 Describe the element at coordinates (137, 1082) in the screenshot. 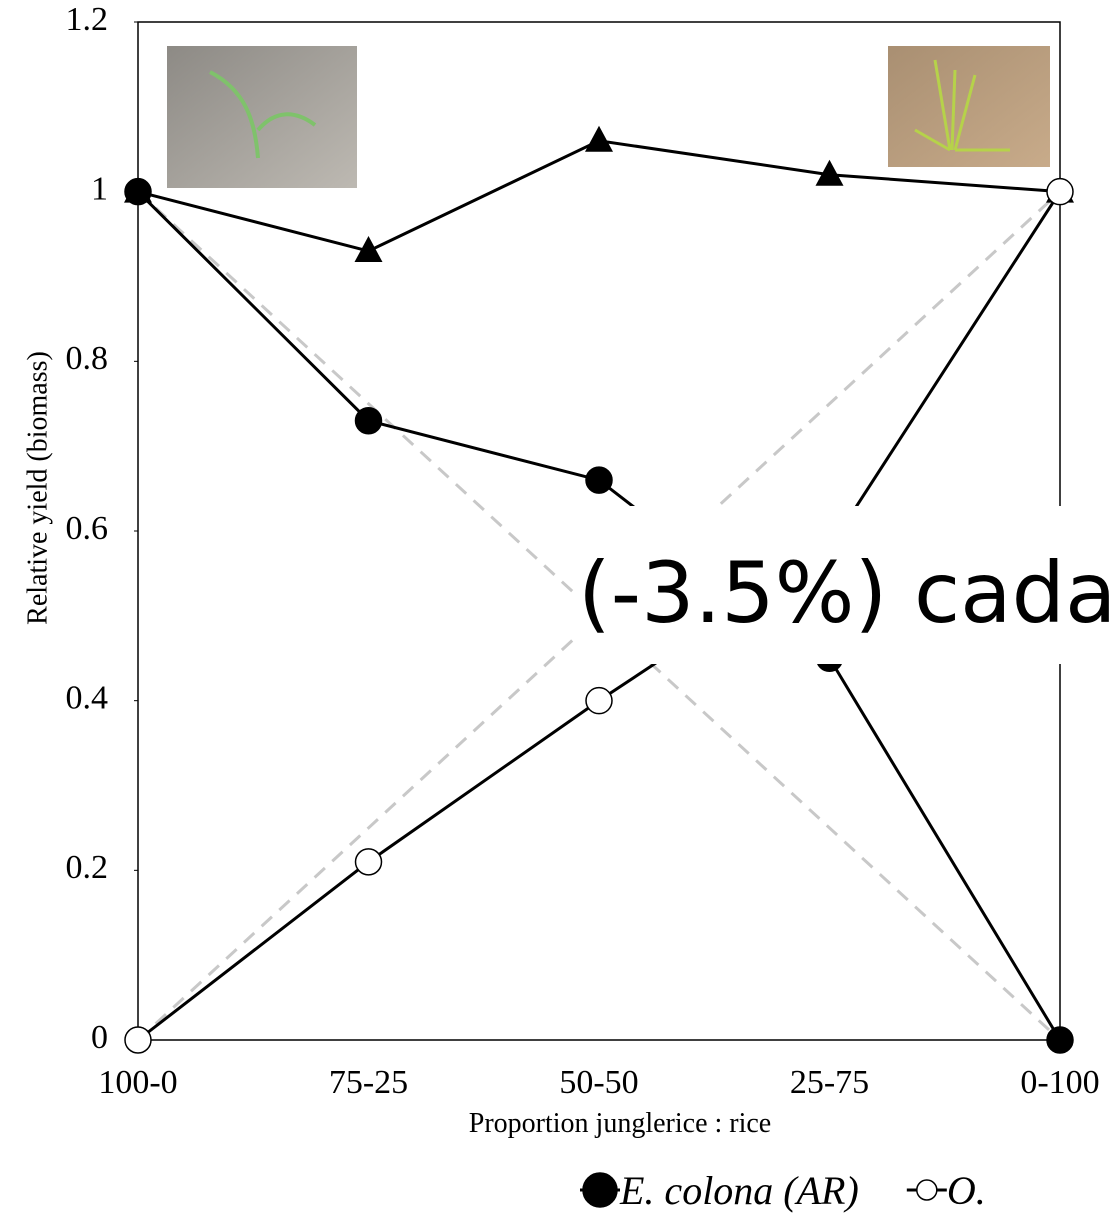

I see `x-tick-label: 100-0` at that location.